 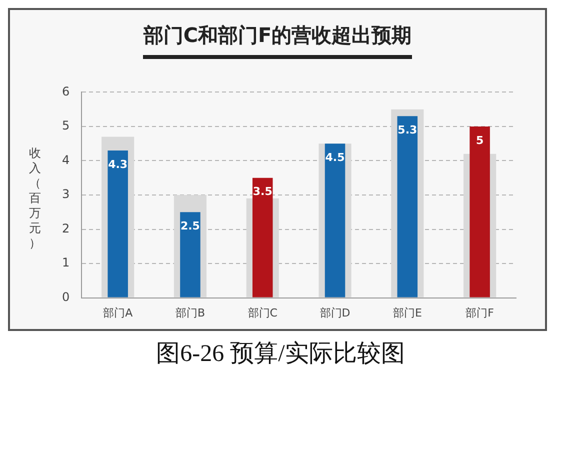 I want to click on x-tick-label: 部门C, so click(x=263, y=313).